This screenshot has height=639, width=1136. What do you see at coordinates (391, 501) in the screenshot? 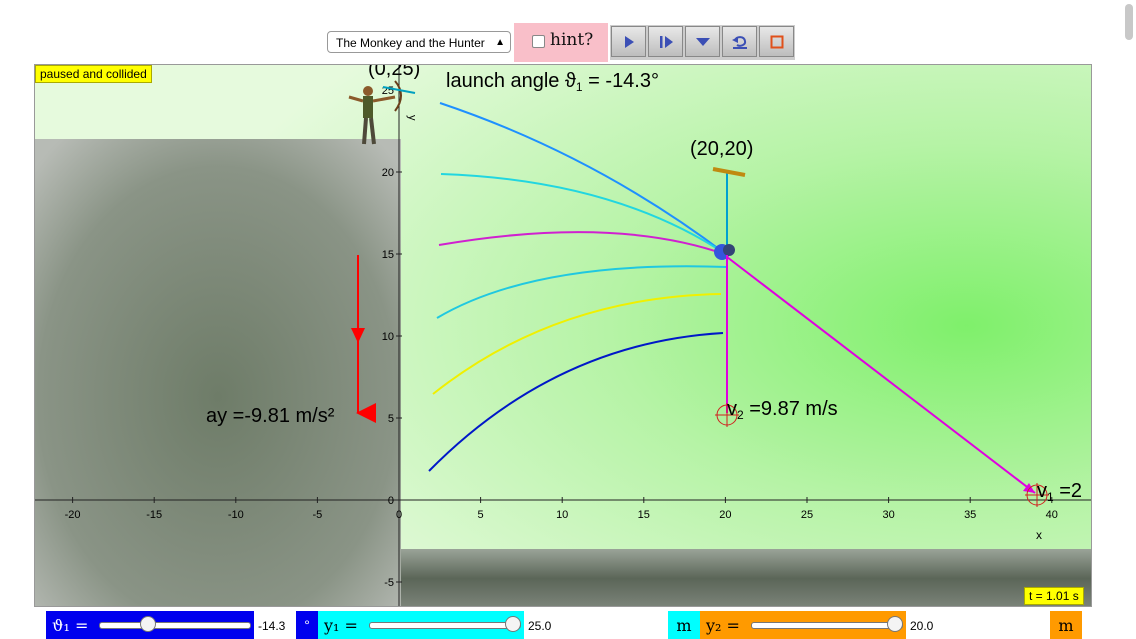
I see `y-tick-label: 0` at bounding box center [391, 501].